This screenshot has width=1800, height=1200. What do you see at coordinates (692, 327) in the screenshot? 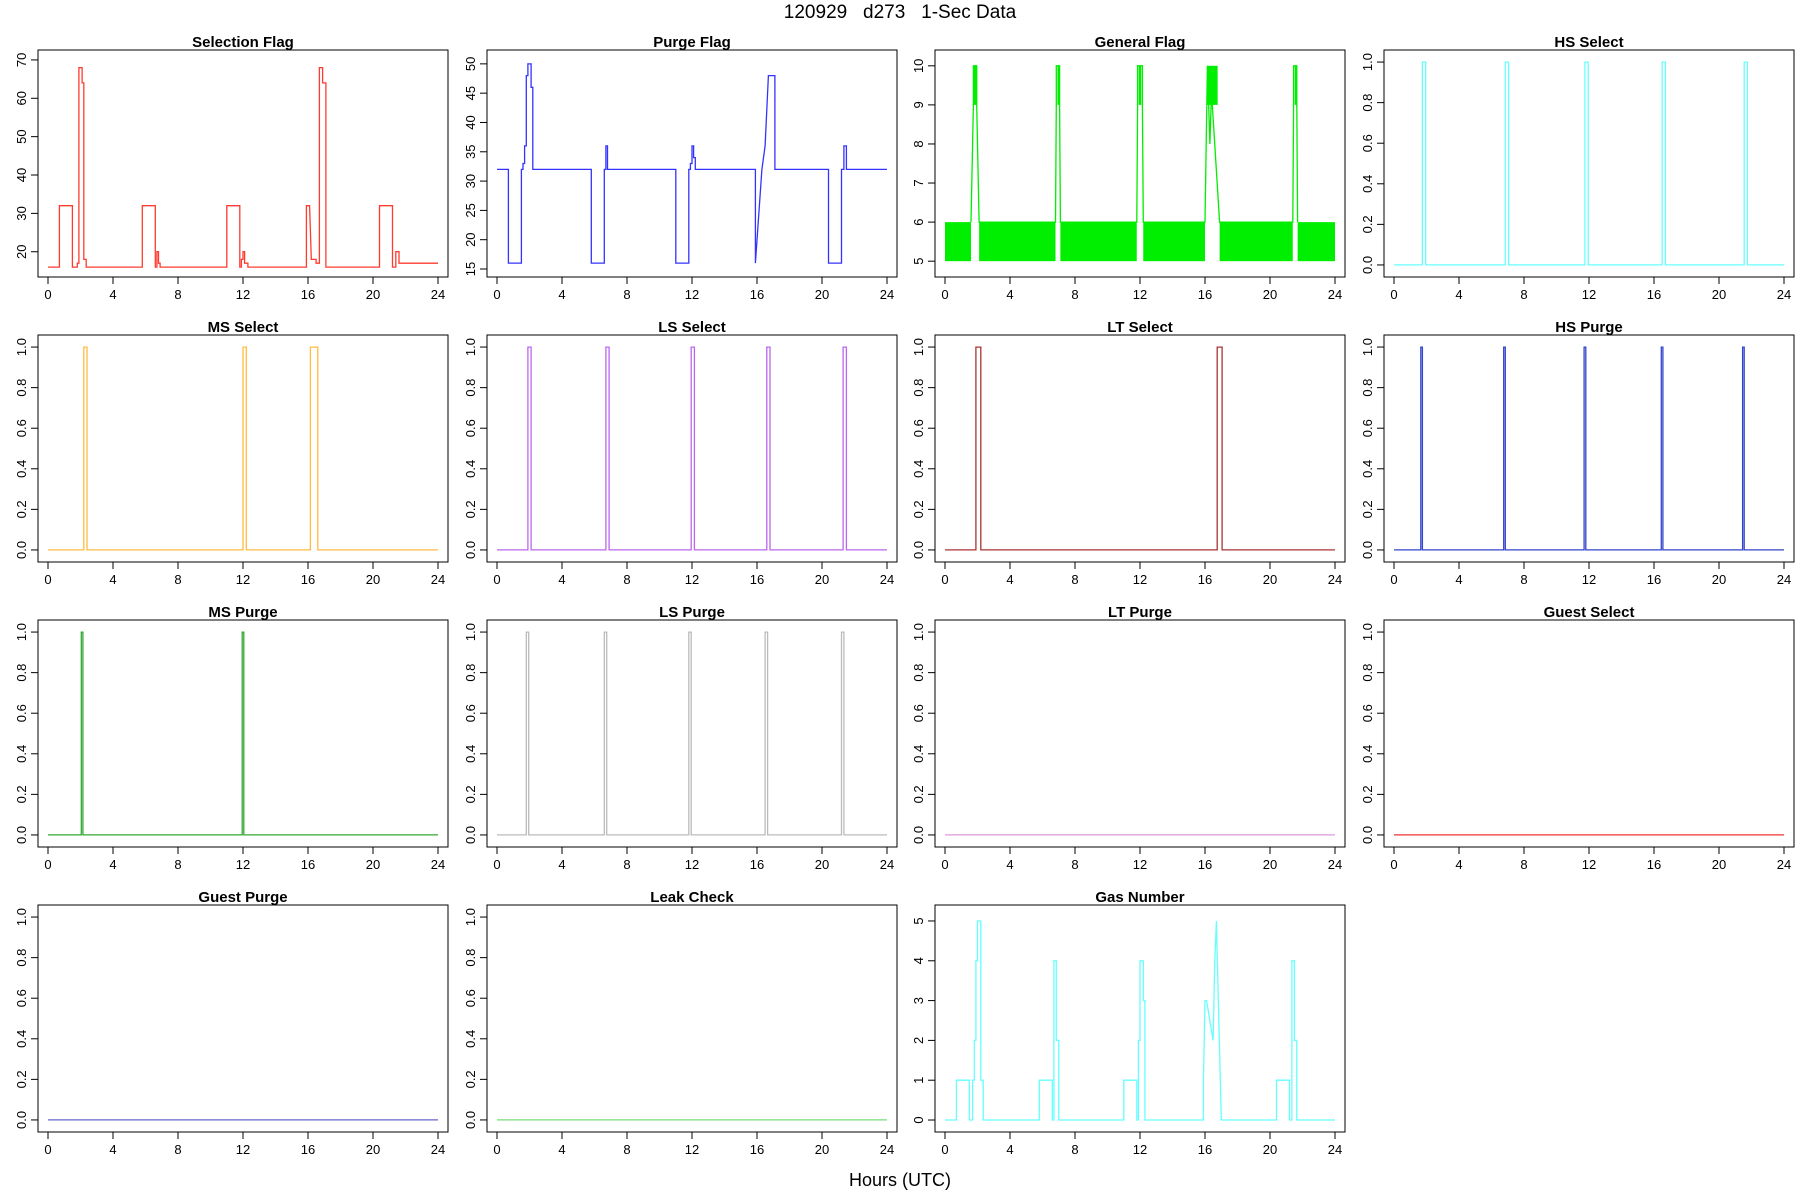
I see `panel-title: LS Select` at bounding box center [692, 327].